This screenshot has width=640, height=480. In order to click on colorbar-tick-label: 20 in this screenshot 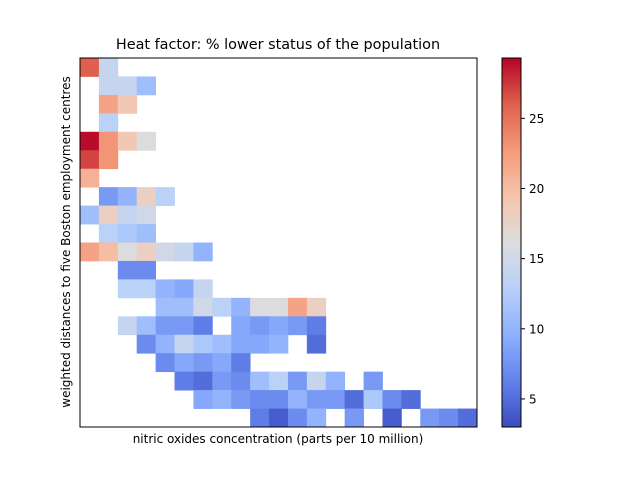, I will do `click(536, 189)`.